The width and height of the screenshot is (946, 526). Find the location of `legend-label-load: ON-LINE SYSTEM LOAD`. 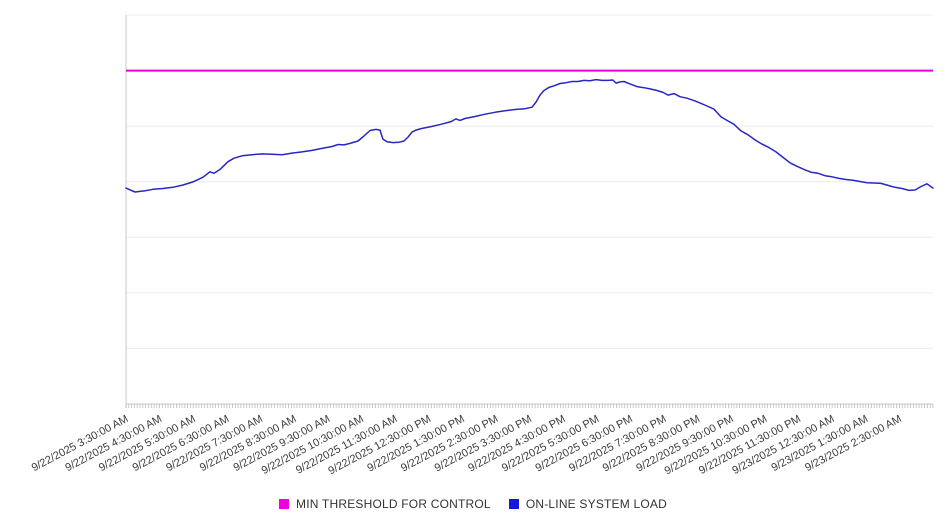

legend-label-load: ON-LINE SYSTEM LOAD is located at coordinates (596, 504).